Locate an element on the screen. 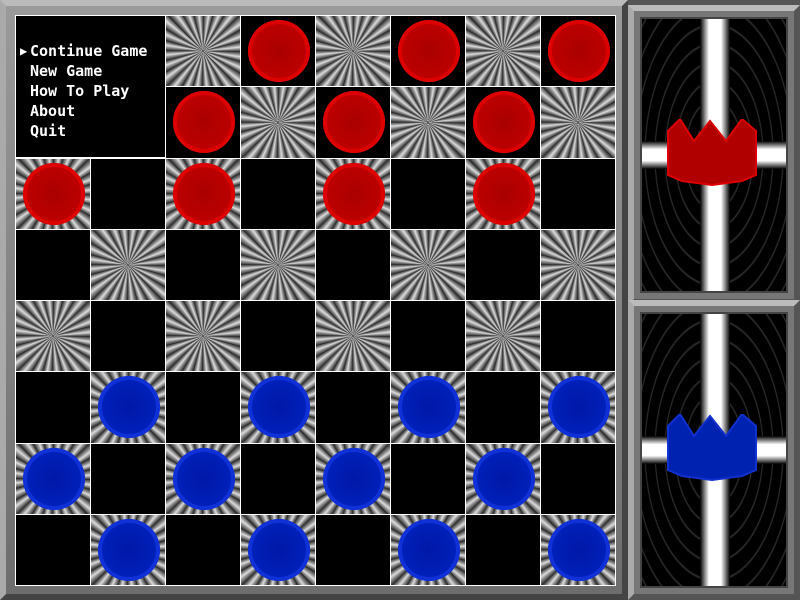 The image size is (800, 600). blue-crown is located at coordinates (712, 448).